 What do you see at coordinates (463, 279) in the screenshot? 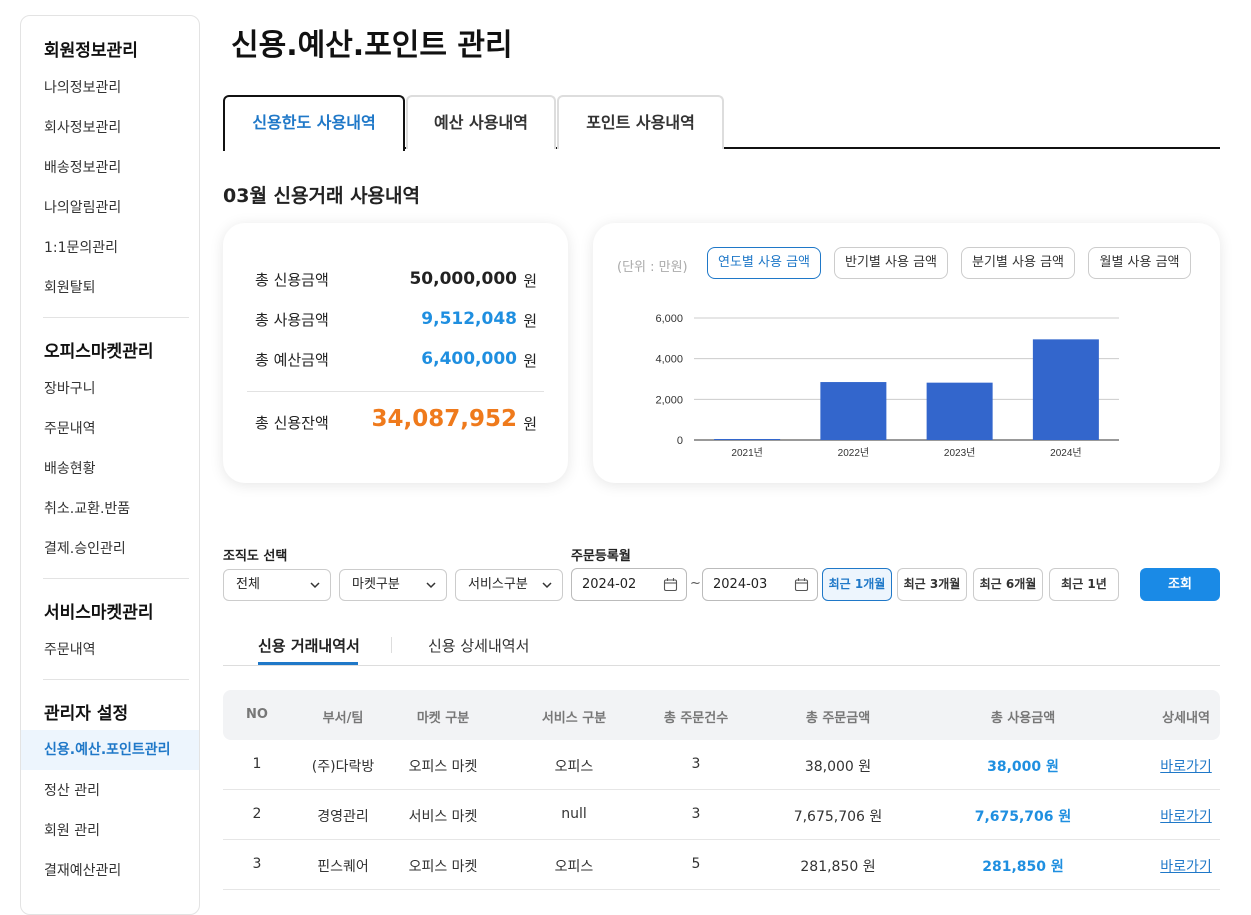
I see `summary-value: 50,000,000` at bounding box center [463, 279].